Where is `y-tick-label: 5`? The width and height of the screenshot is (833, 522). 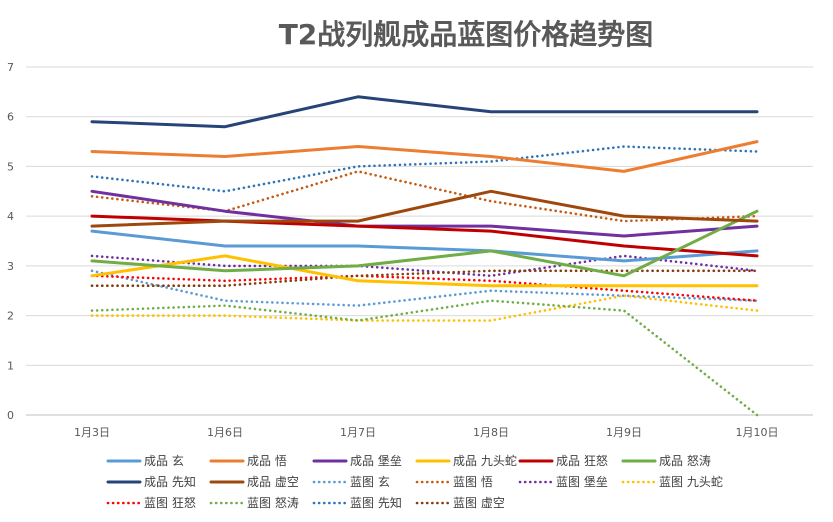 y-tick-label: 5 is located at coordinates (10, 166).